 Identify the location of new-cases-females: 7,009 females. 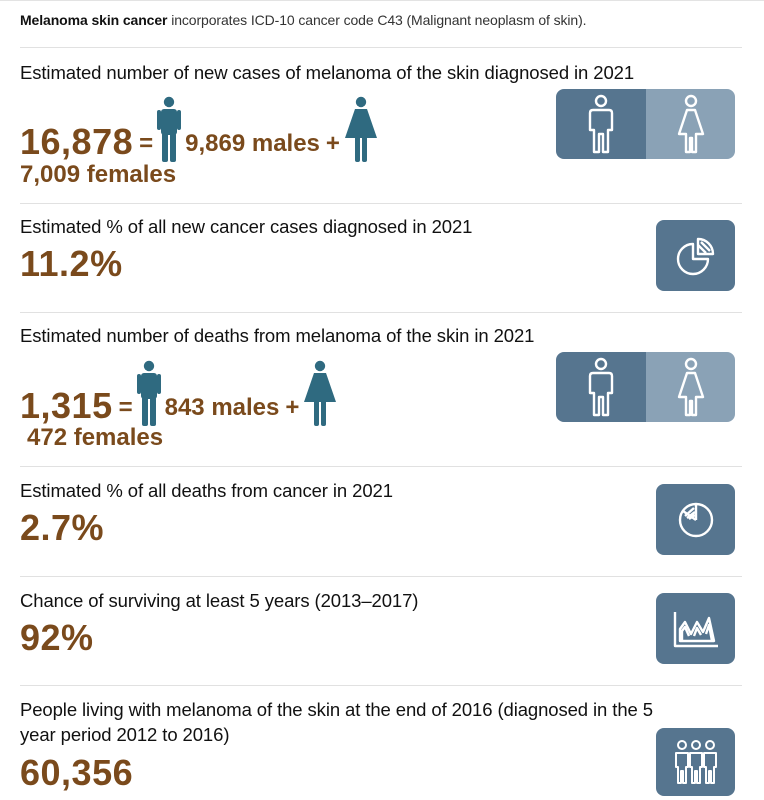
(98, 174).